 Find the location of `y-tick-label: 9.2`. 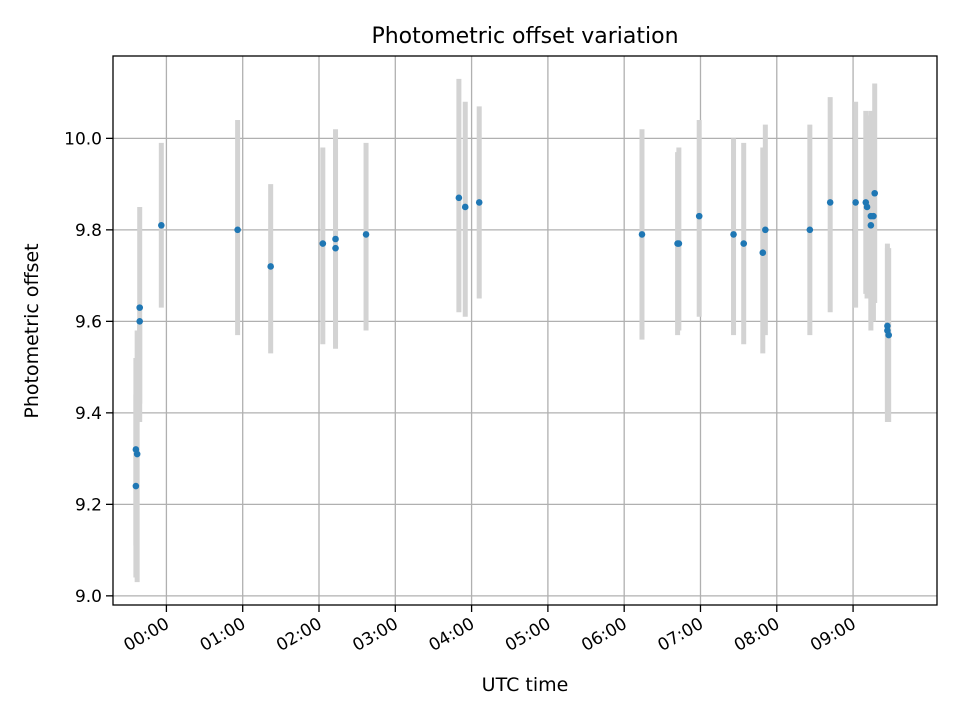

y-tick-label: 9.2 is located at coordinates (88, 505).